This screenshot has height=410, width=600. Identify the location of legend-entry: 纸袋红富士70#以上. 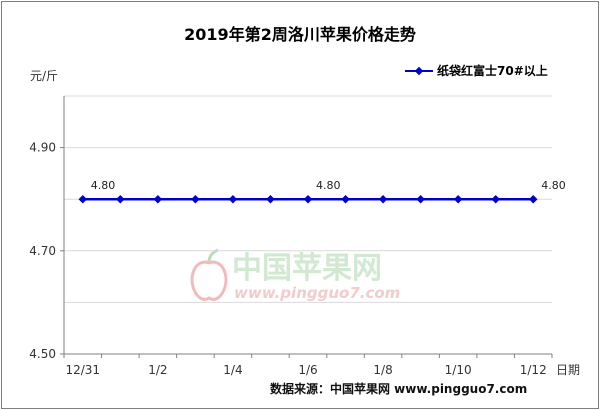
(492, 70).